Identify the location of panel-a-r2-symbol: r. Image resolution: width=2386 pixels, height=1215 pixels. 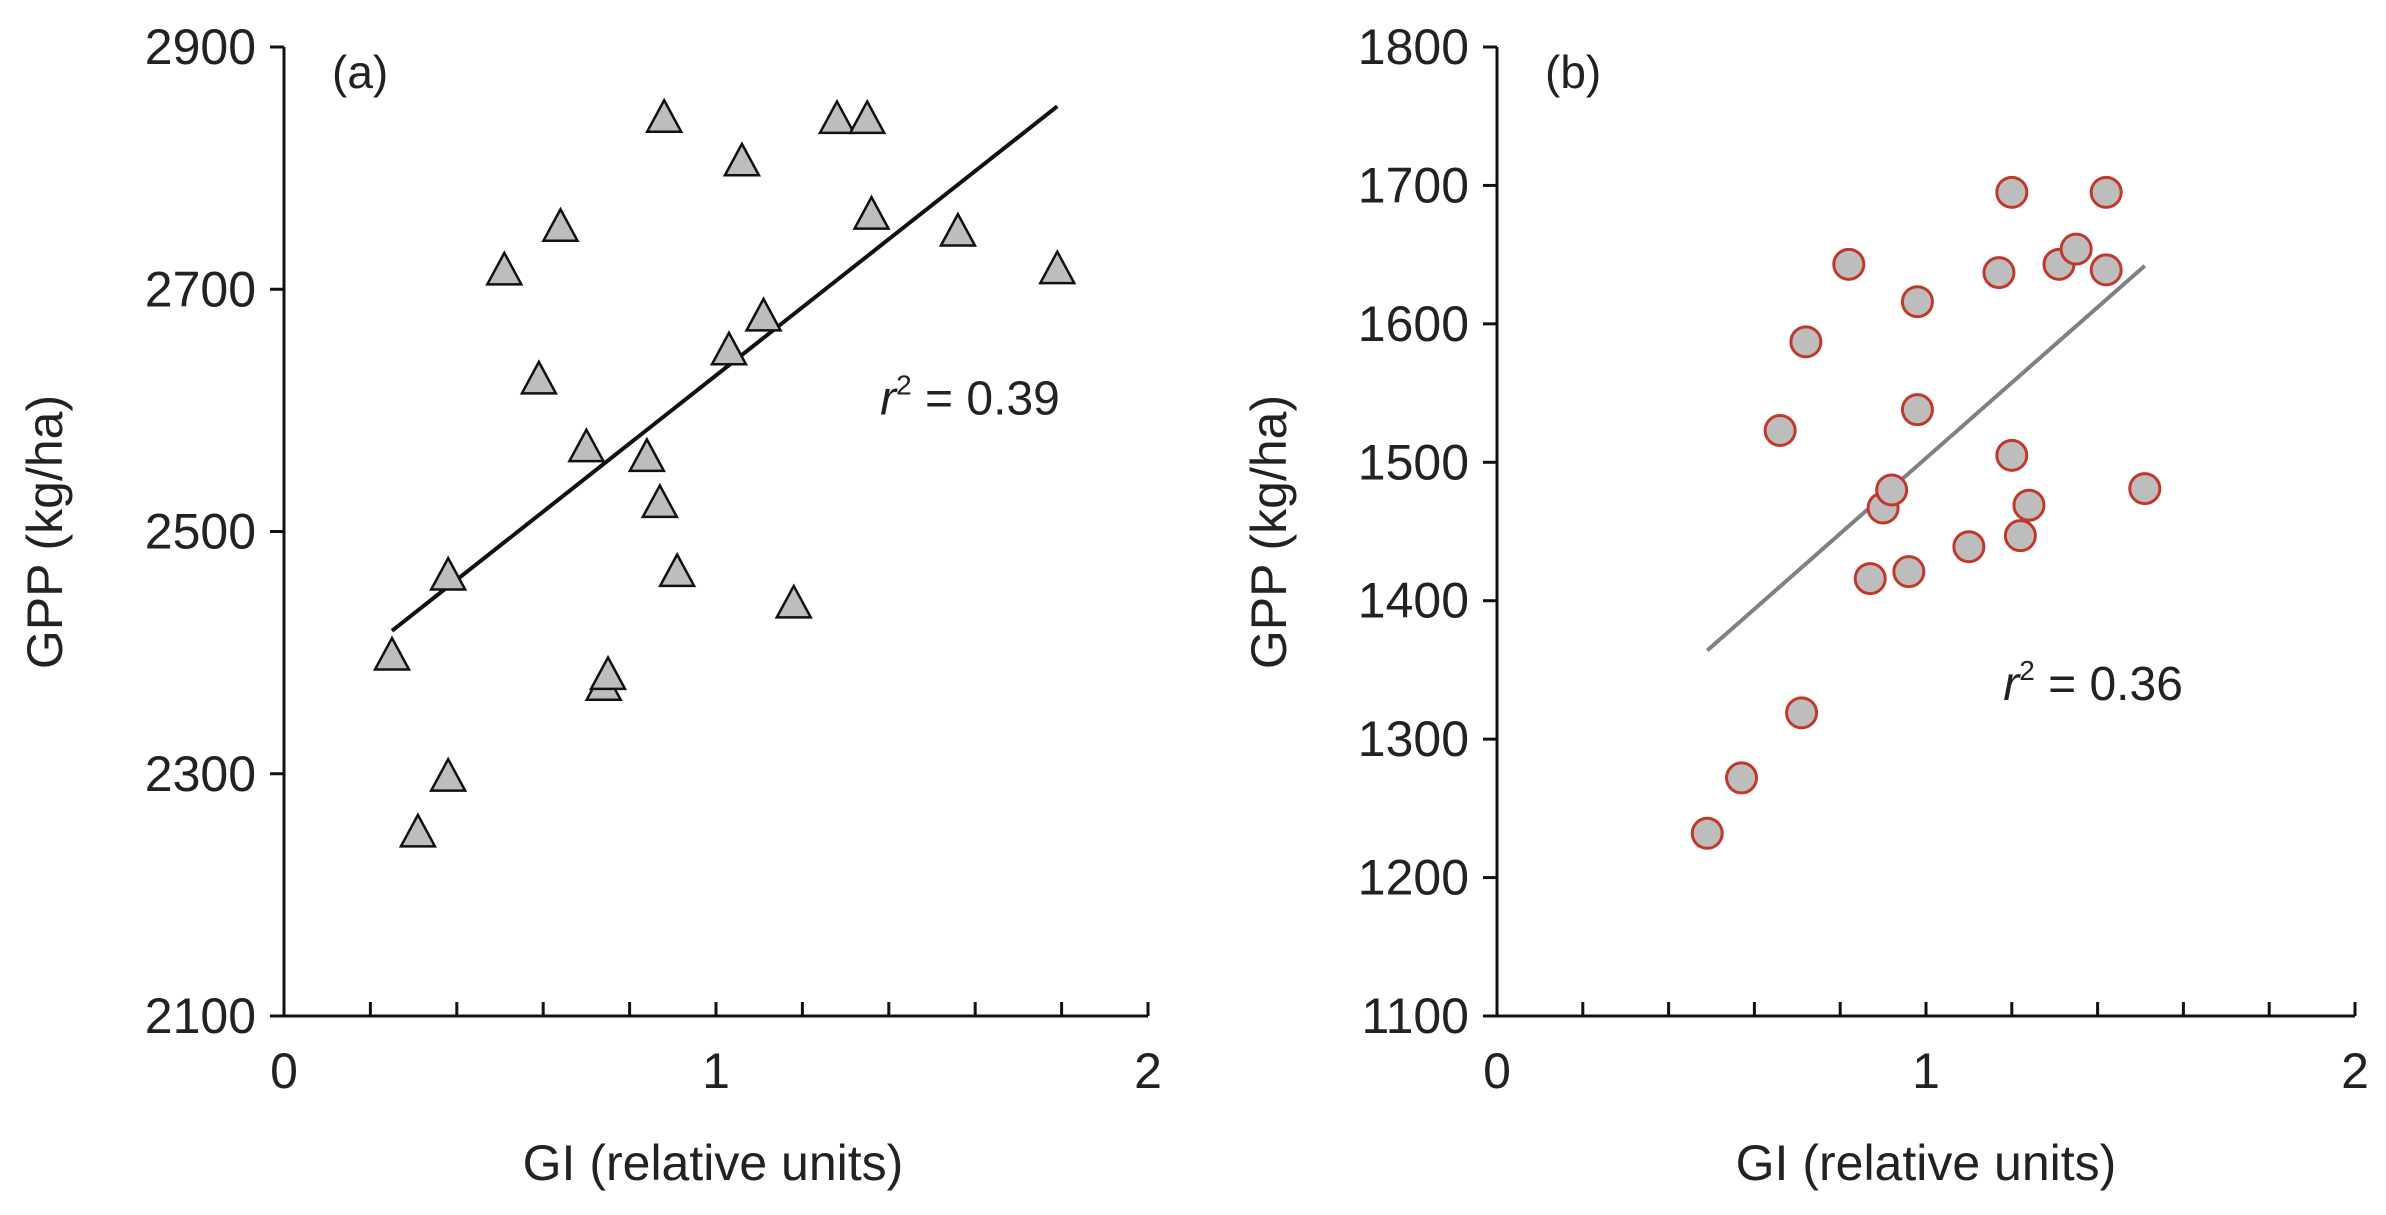
(889, 398).